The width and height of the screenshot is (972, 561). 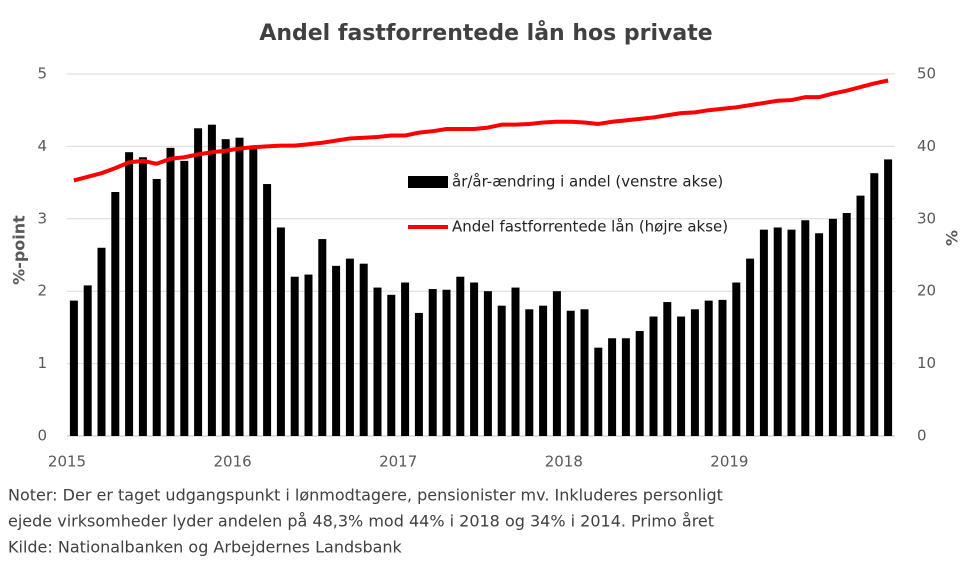 What do you see at coordinates (42, 74) in the screenshot?
I see `y-tick-label: 5` at bounding box center [42, 74].